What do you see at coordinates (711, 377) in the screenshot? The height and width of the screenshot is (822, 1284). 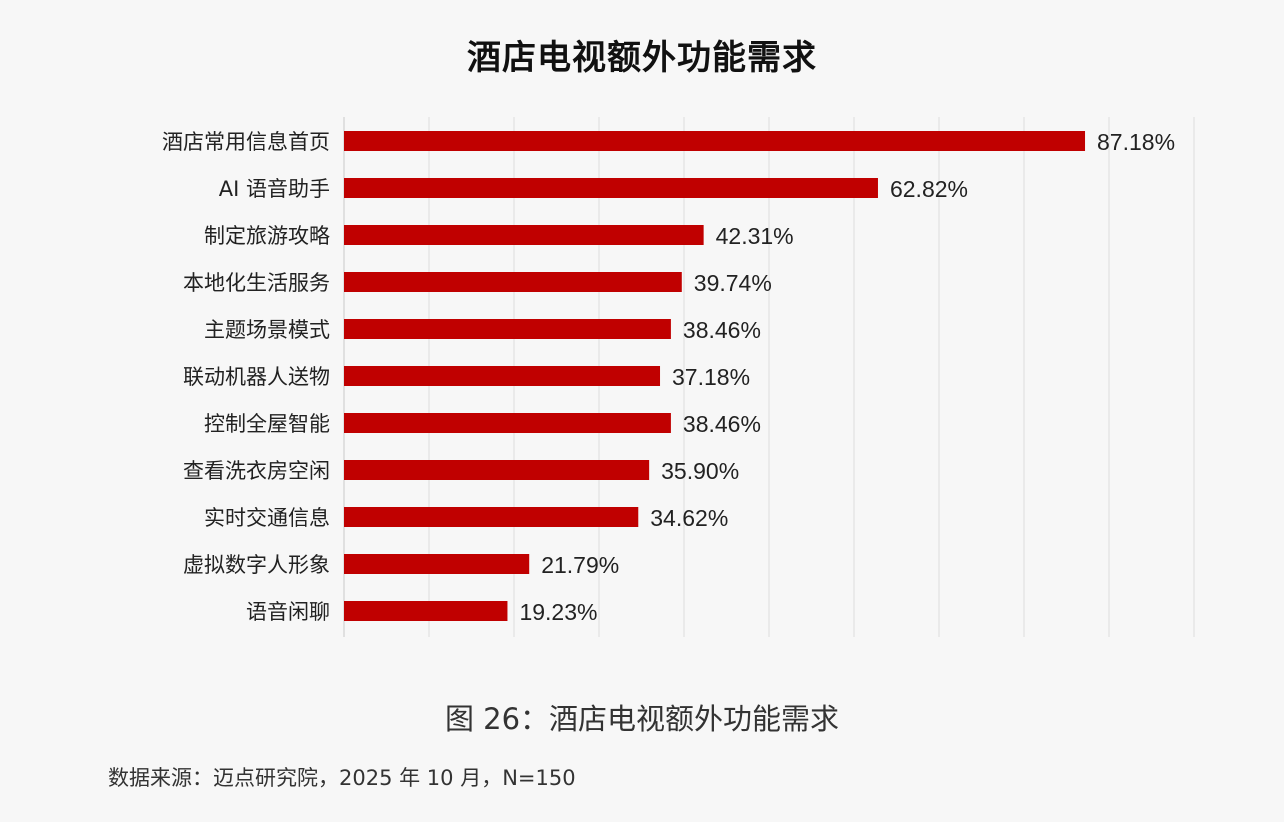 I see `data-label: 37.18%` at bounding box center [711, 377].